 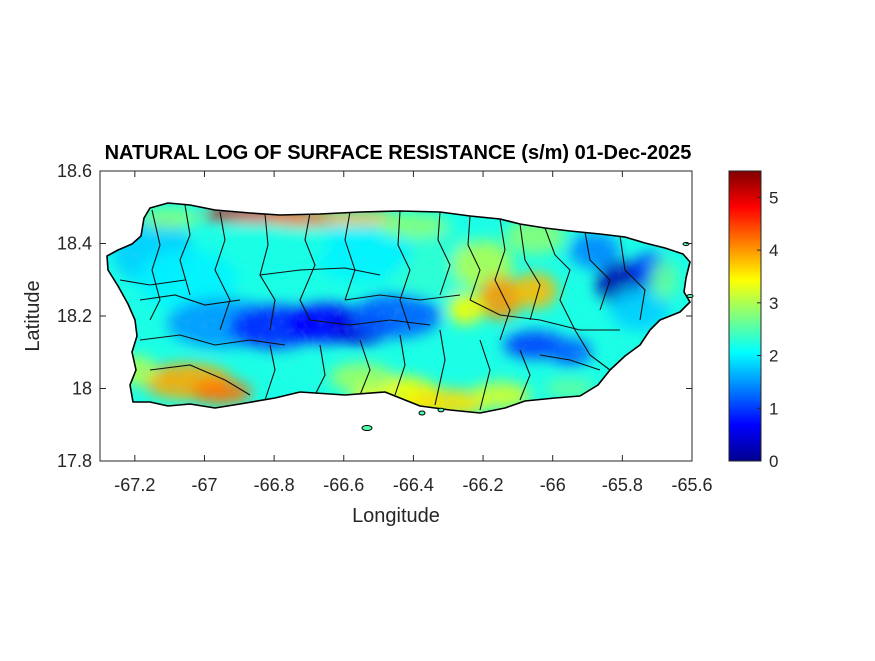 I want to click on colorbar-tick-label: 3, so click(x=773, y=303).